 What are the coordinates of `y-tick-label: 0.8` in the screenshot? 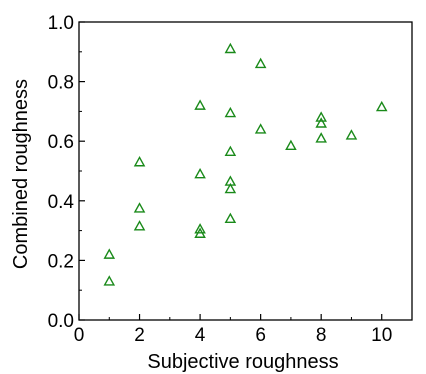 It's located at (61, 83).